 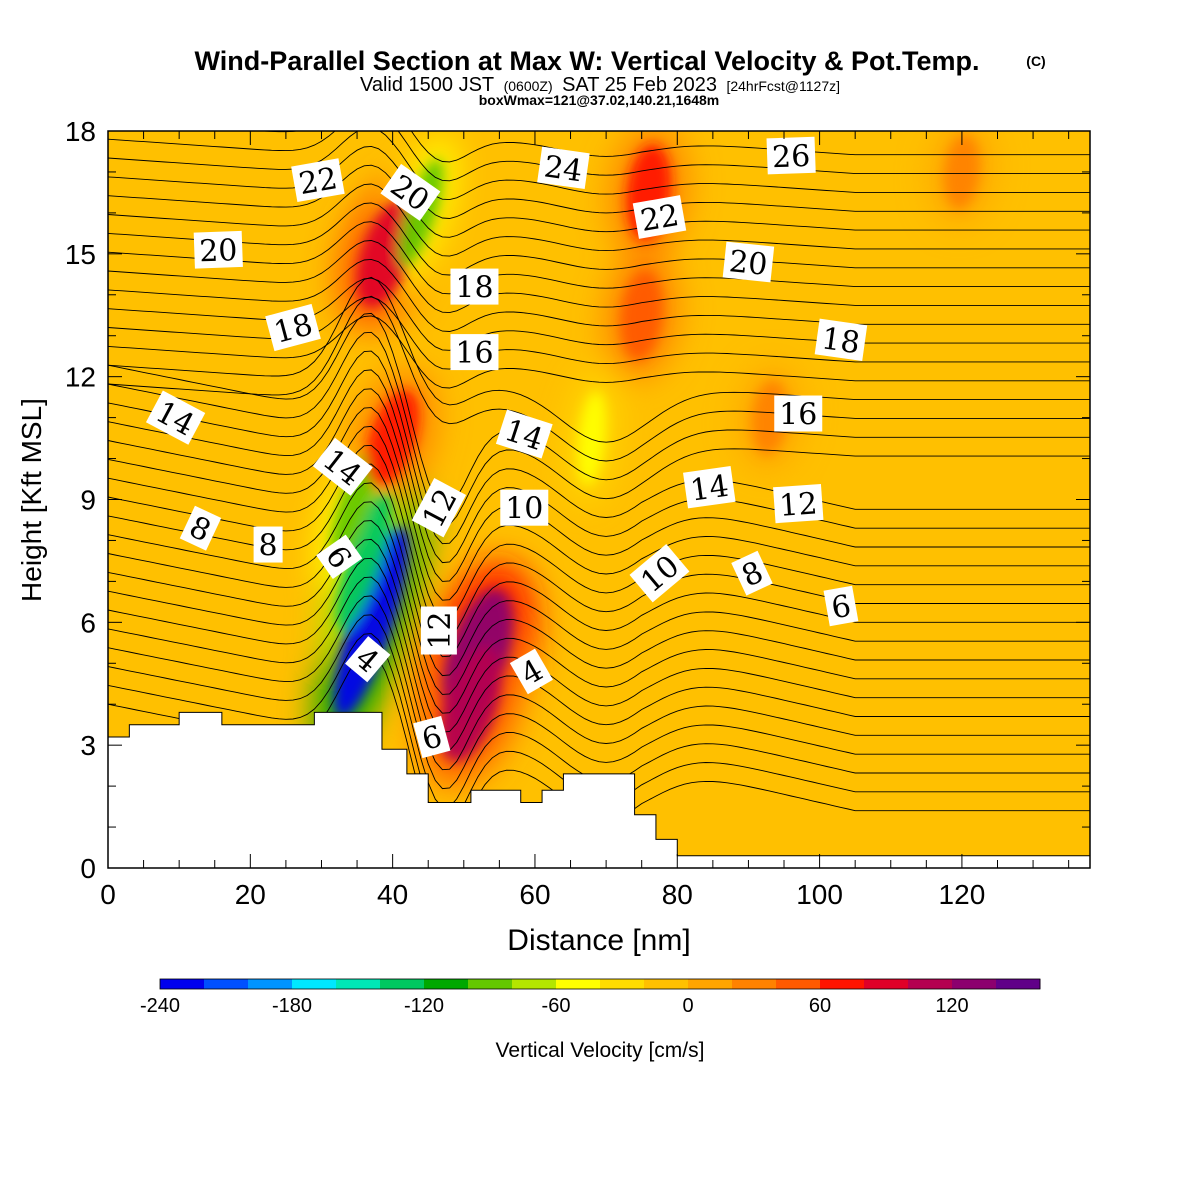 I want to click on y-tick-label: 15, so click(x=80, y=254).